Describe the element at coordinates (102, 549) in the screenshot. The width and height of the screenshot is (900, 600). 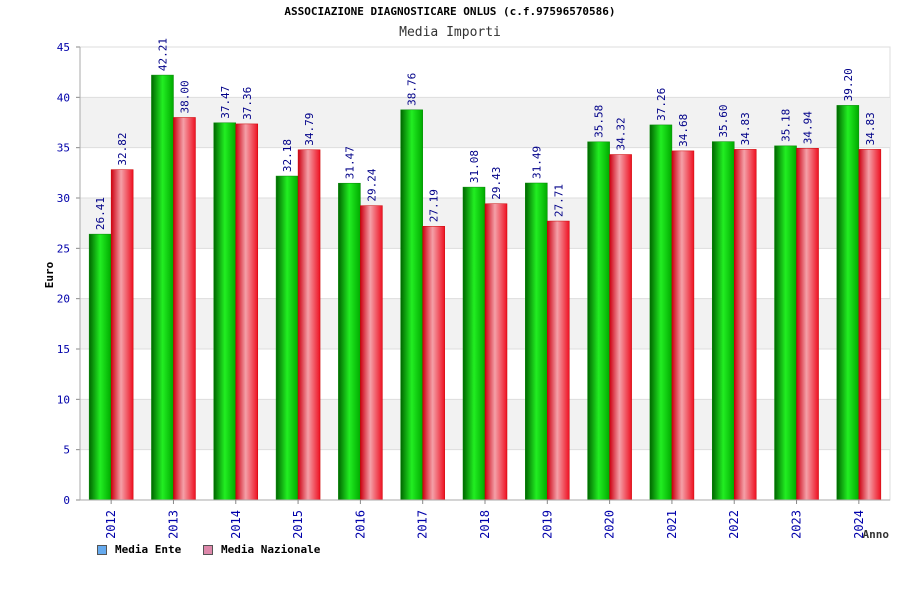
I see `legend-swatch-media-ente` at that location.